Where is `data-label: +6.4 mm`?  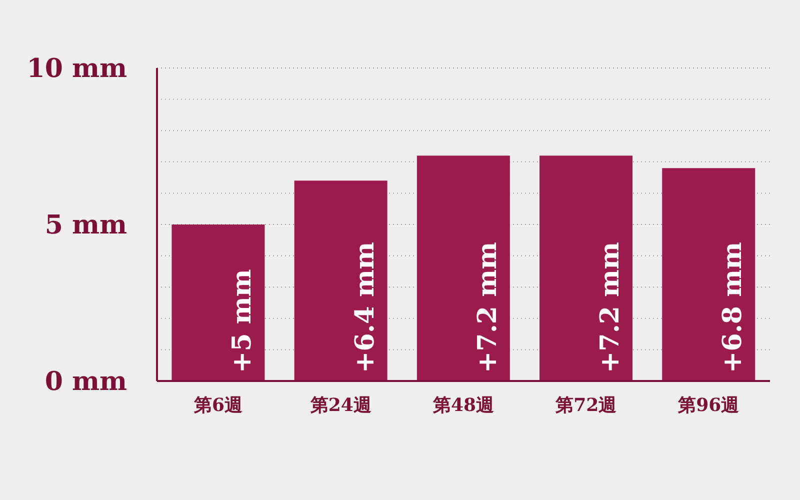 data-label: +6.4 mm is located at coordinates (365, 307).